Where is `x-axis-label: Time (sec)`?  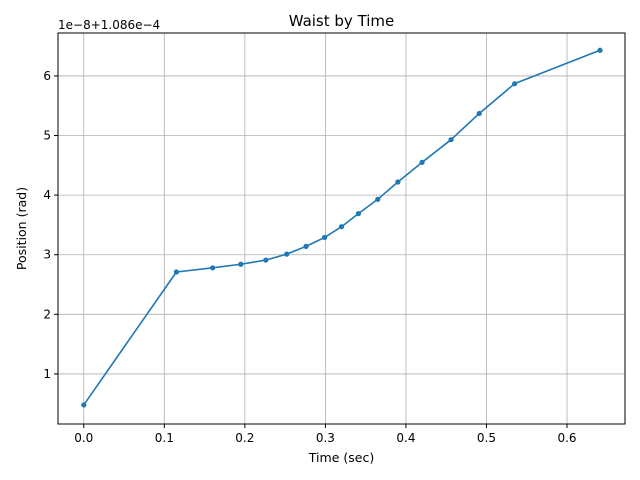
x-axis-label: Time (sec) is located at coordinates (341, 457).